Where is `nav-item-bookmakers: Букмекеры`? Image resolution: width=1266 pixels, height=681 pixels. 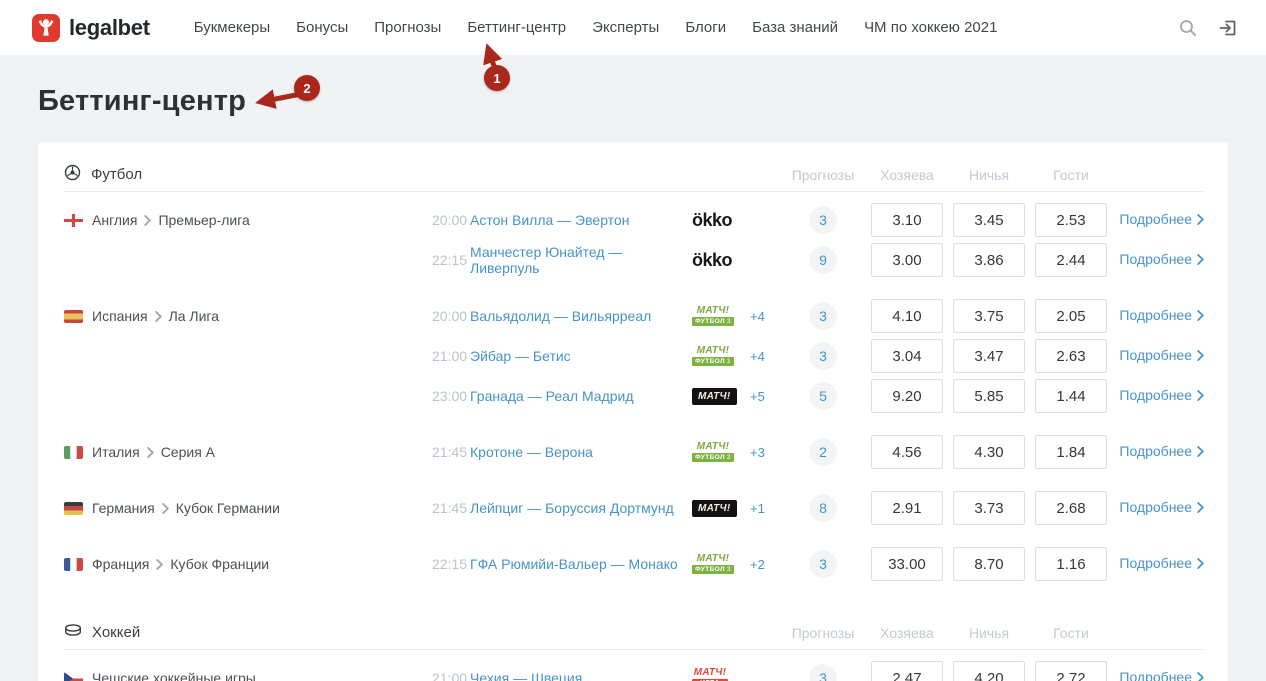 nav-item-bookmakers: Букмекеры is located at coordinates (232, 27).